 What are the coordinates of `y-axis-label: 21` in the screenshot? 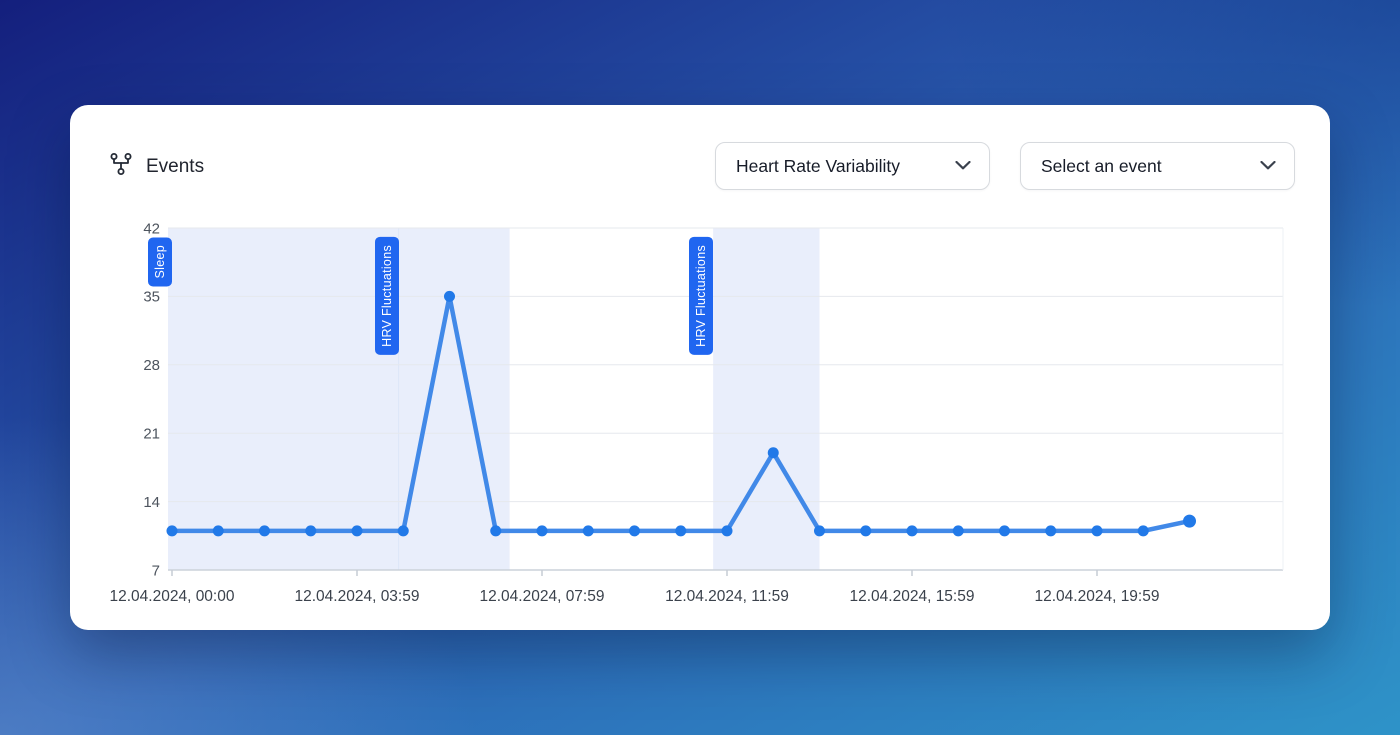 It's located at (151, 433).